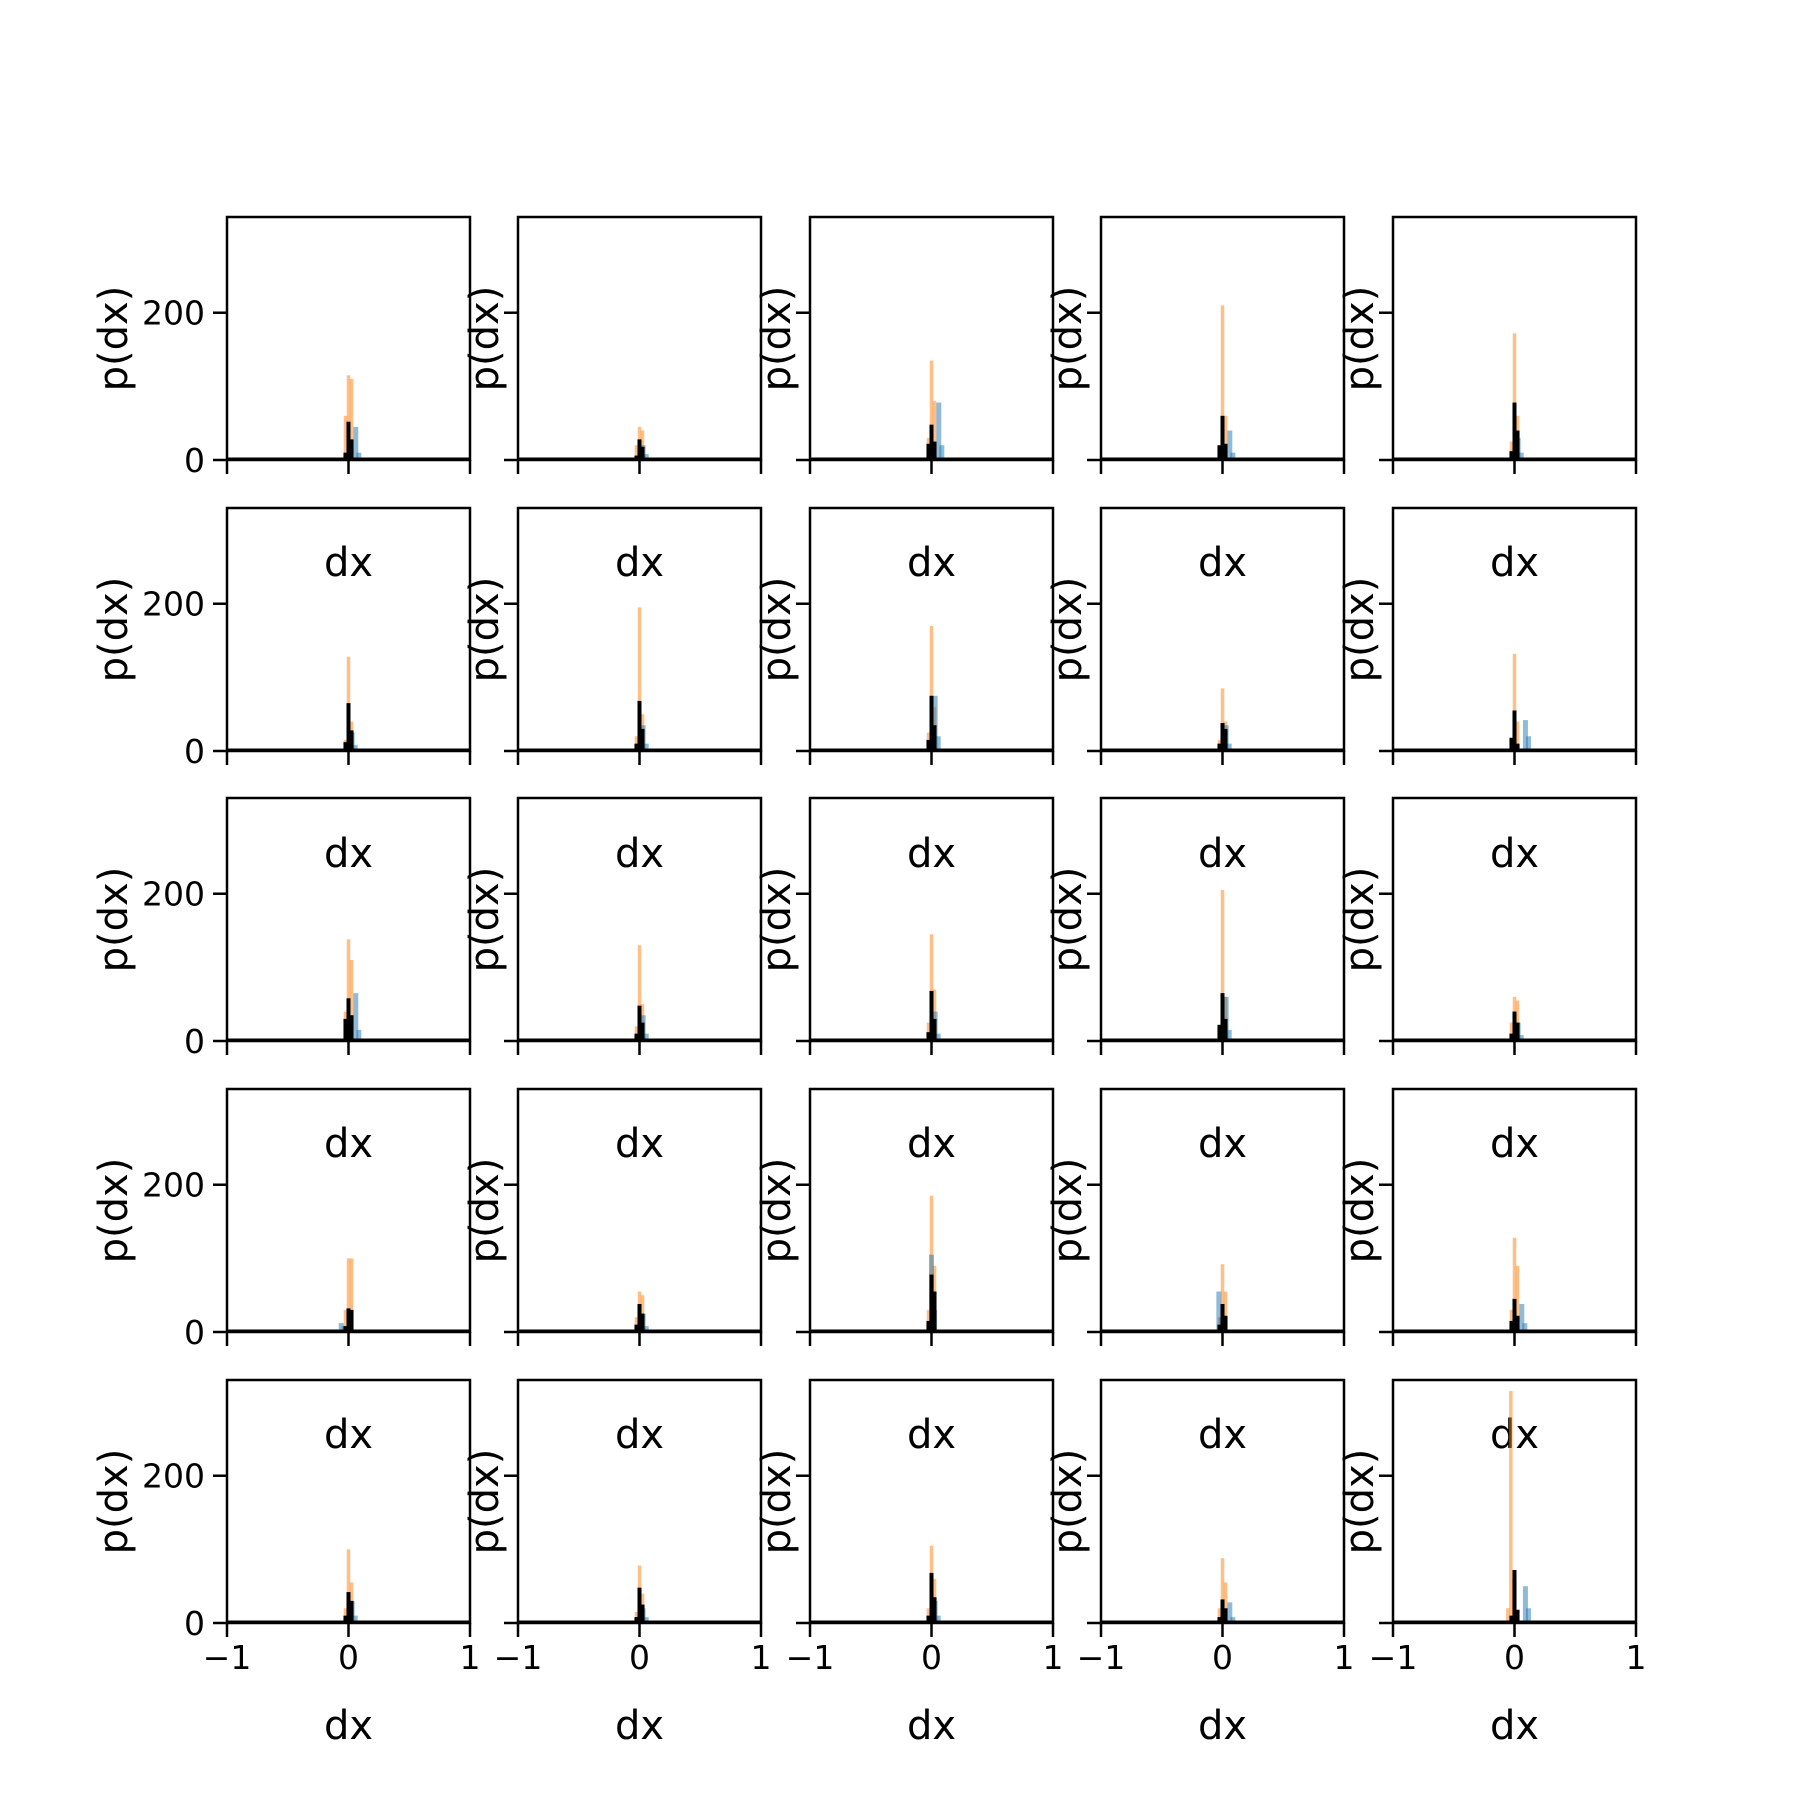 This screenshot has width=1800, height=1800. I want to click on subplot-r2-c1: dx p(dx), so click(612, 981).